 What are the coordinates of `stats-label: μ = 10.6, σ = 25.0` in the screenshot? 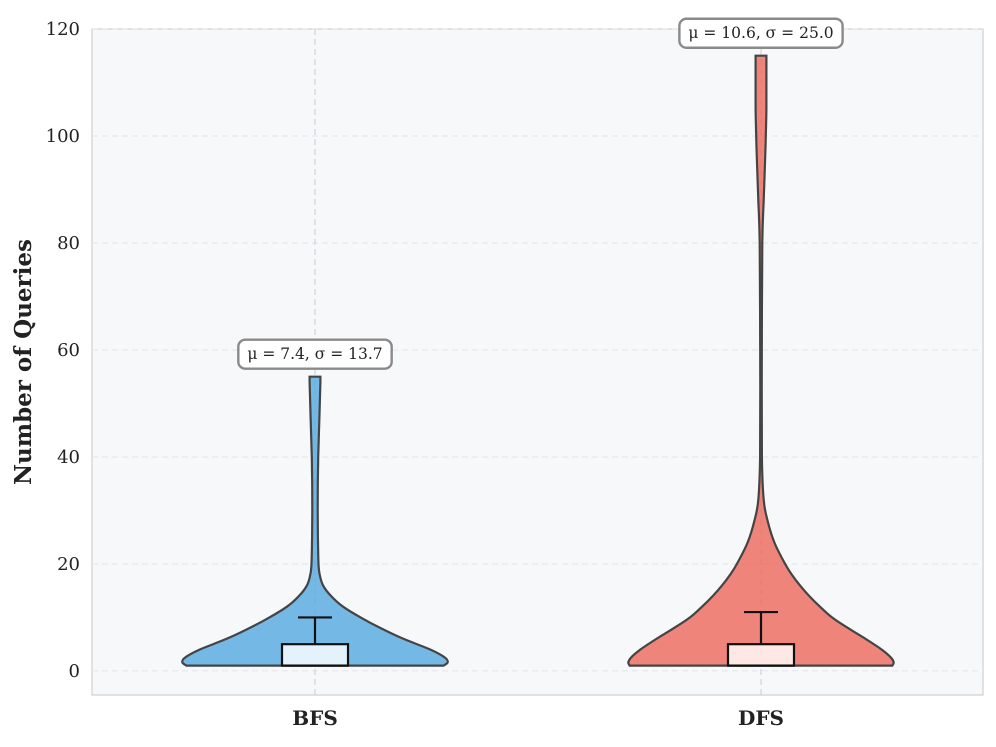 It's located at (760, 33).